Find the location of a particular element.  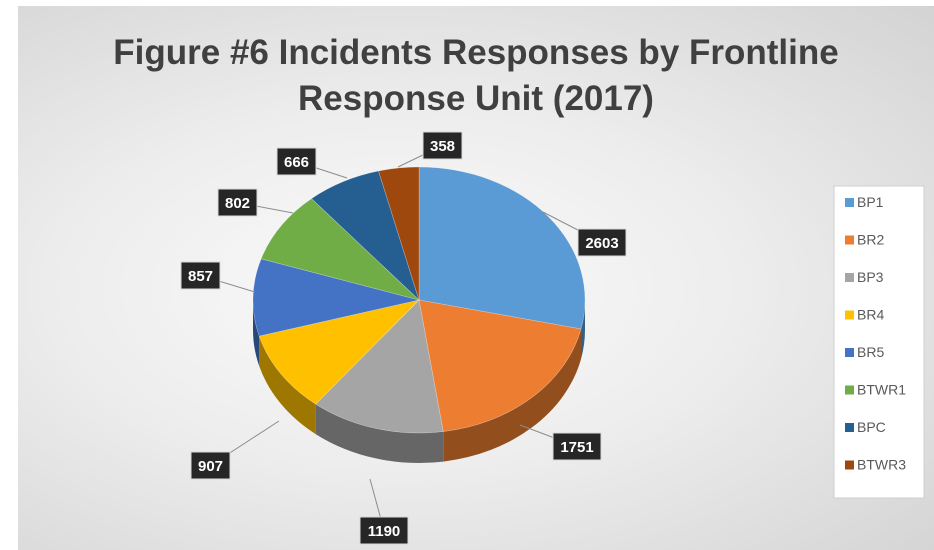

pie-side-bp1 is located at coordinates (583, 329).